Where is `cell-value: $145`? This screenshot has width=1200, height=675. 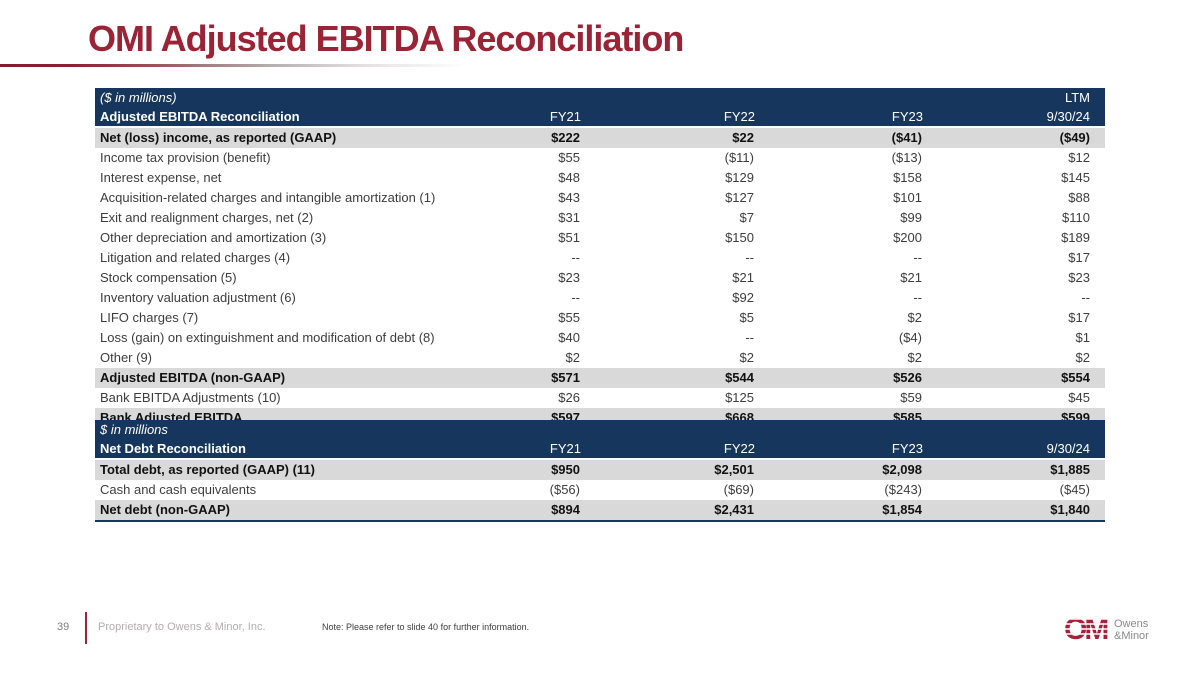 cell-value: $145 is located at coordinates (1075, 177).